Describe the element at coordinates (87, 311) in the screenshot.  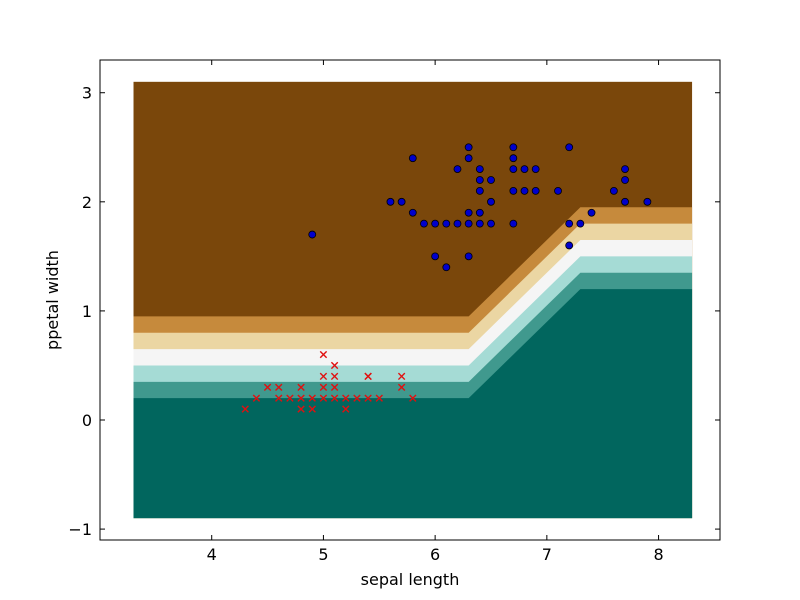
I see `y-tick-label: 1` at that location.